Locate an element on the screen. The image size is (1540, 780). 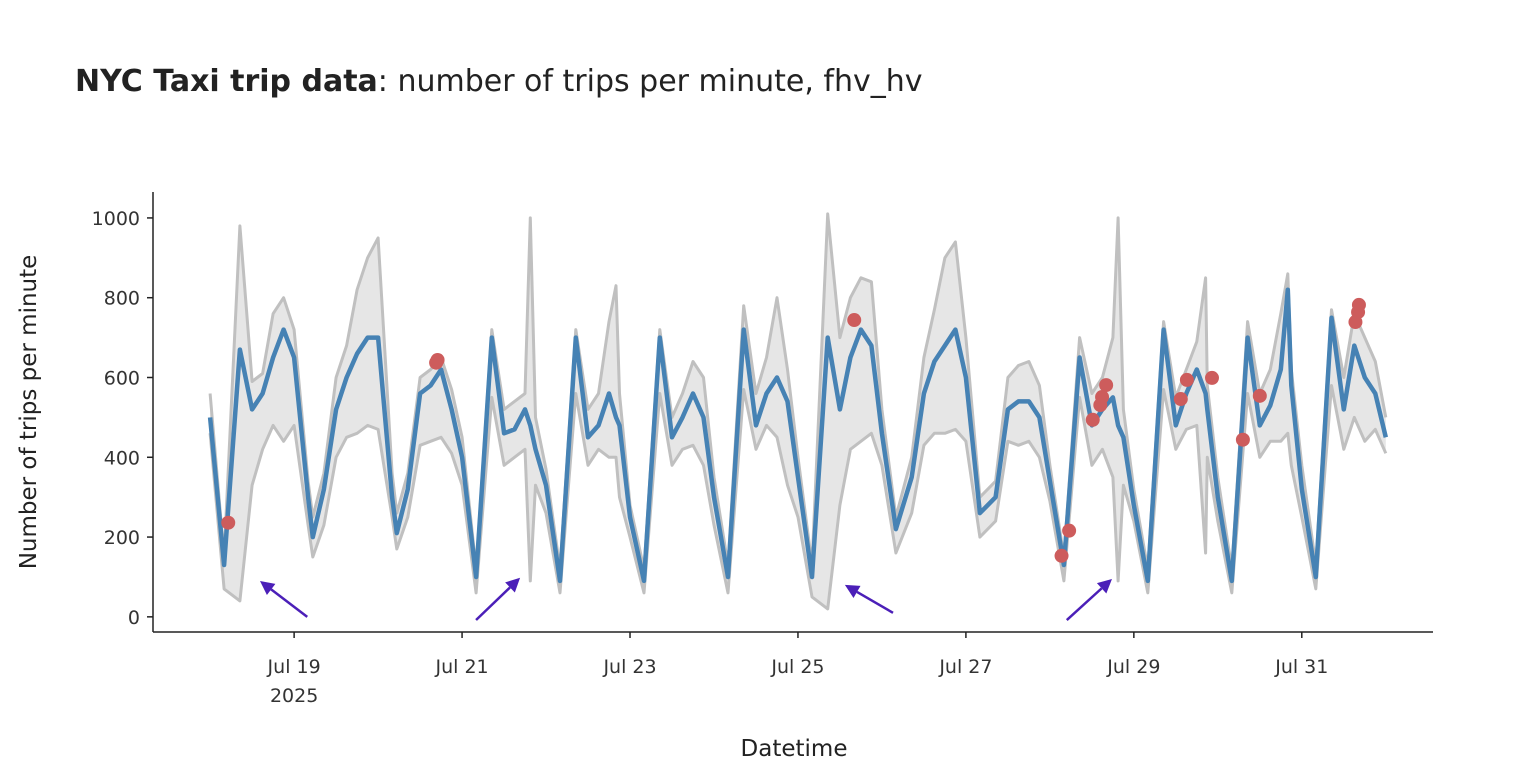
x-tick-label: Jul 27 is located at coordinates (965, 667).